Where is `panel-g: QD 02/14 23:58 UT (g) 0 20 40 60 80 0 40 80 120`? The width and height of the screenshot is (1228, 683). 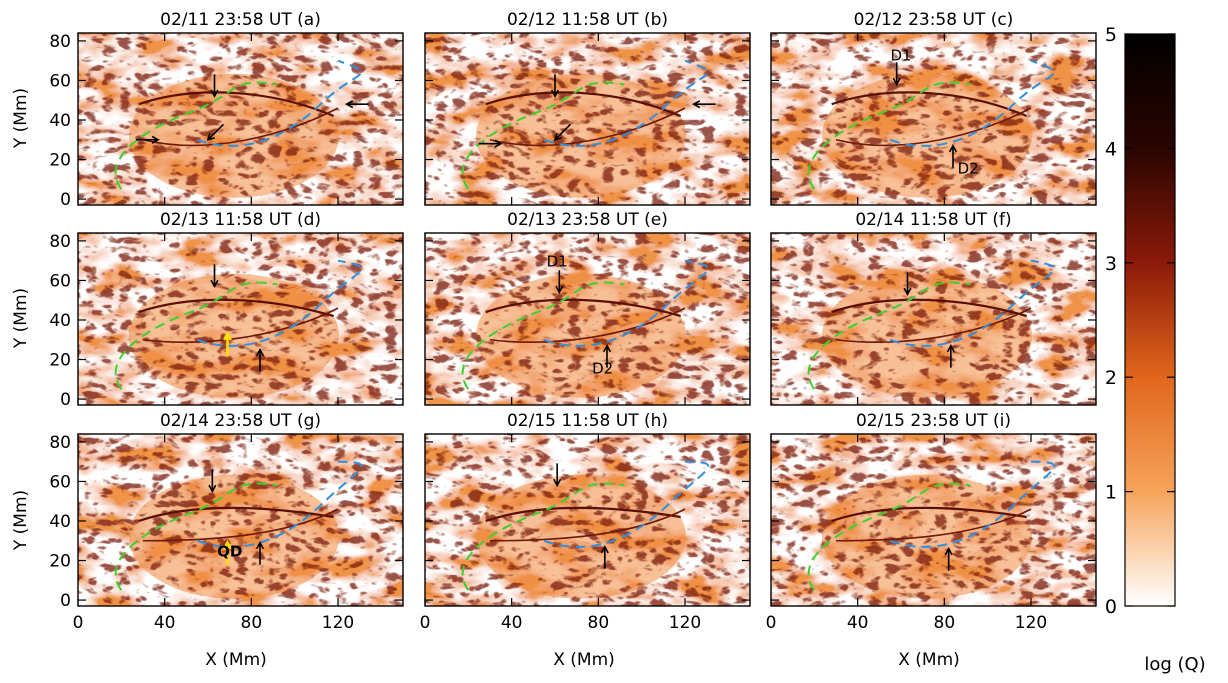
panel-g: QD 02/14 23:58 UT (g) 0 20 40 60 80 0 40 80 120 is located at coordinates (226, 522).